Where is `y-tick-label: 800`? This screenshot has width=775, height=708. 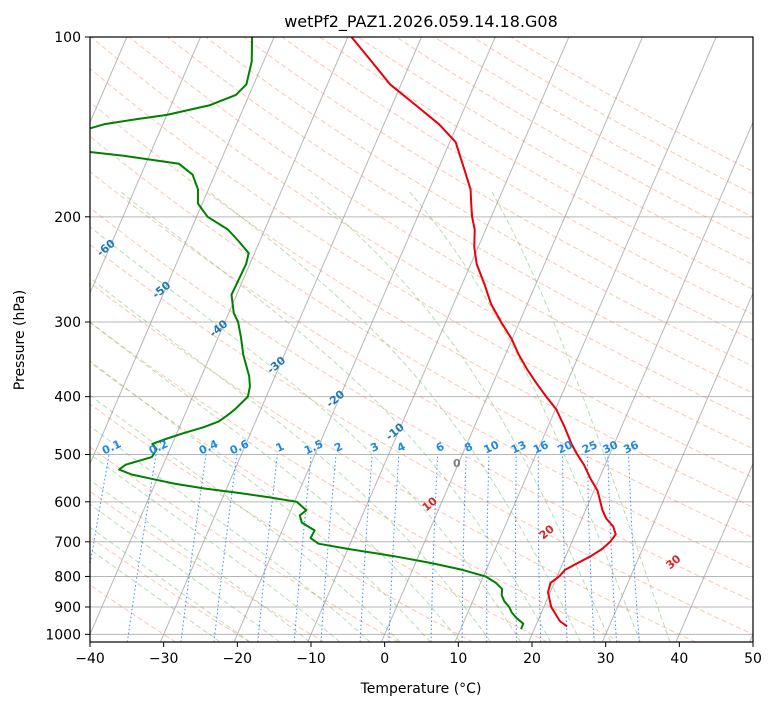 y-tick-label: 800 is located at coordinates (67, 577).